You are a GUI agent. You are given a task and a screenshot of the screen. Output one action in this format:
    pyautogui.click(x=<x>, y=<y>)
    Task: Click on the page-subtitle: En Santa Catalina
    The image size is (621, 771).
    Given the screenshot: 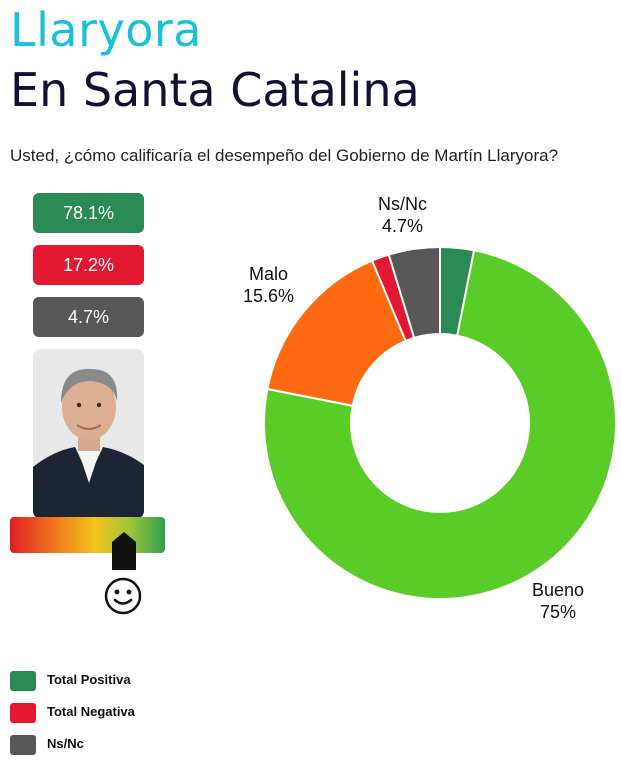 What is the action you would take?
    pyautogui.click(x=215, y=90)
    